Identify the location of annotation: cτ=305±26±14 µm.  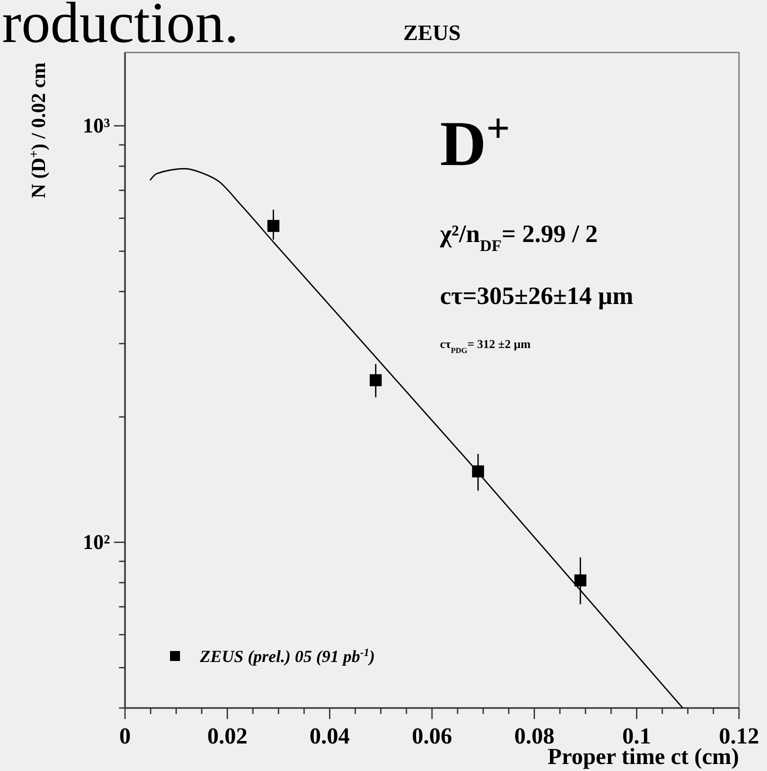
(537, 296).